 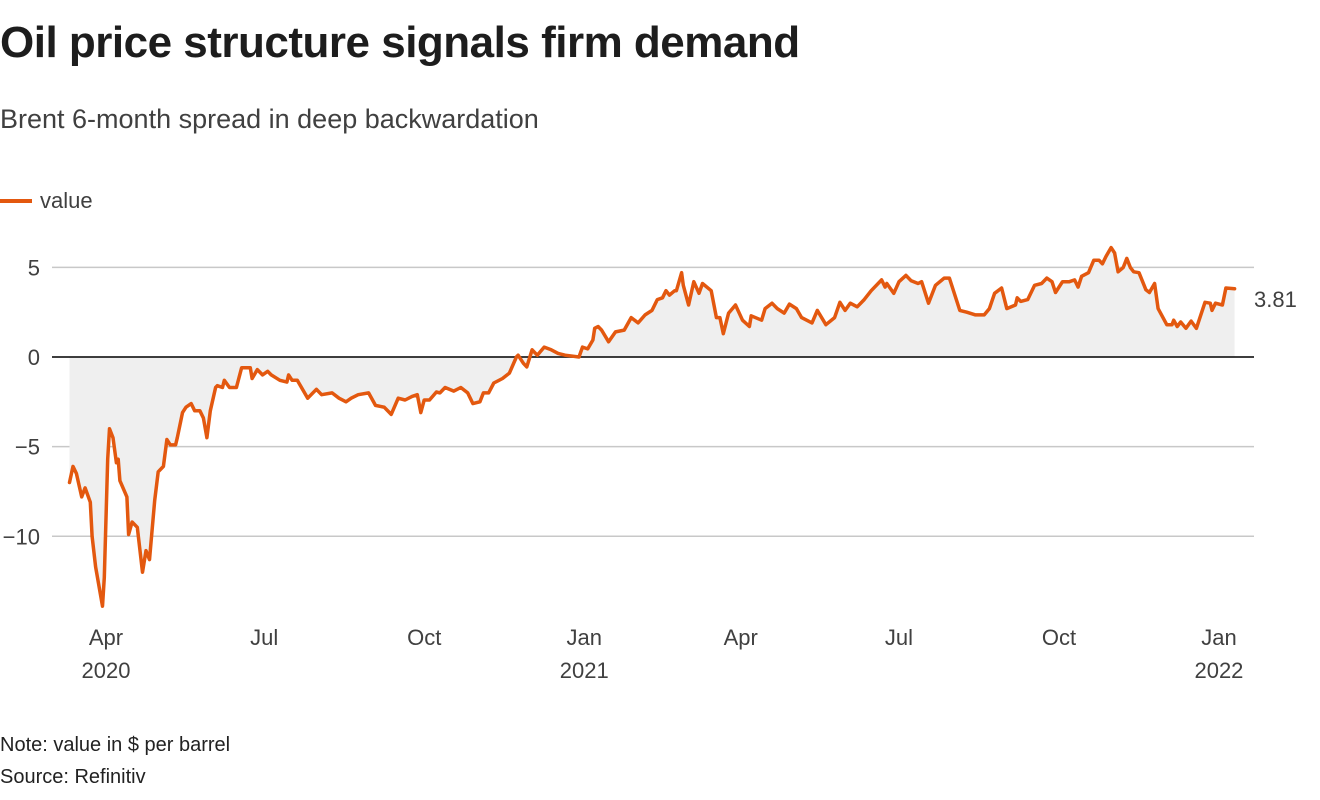 I want to click on x-tick-year-label: 2022, so click(x=1218, y=670).